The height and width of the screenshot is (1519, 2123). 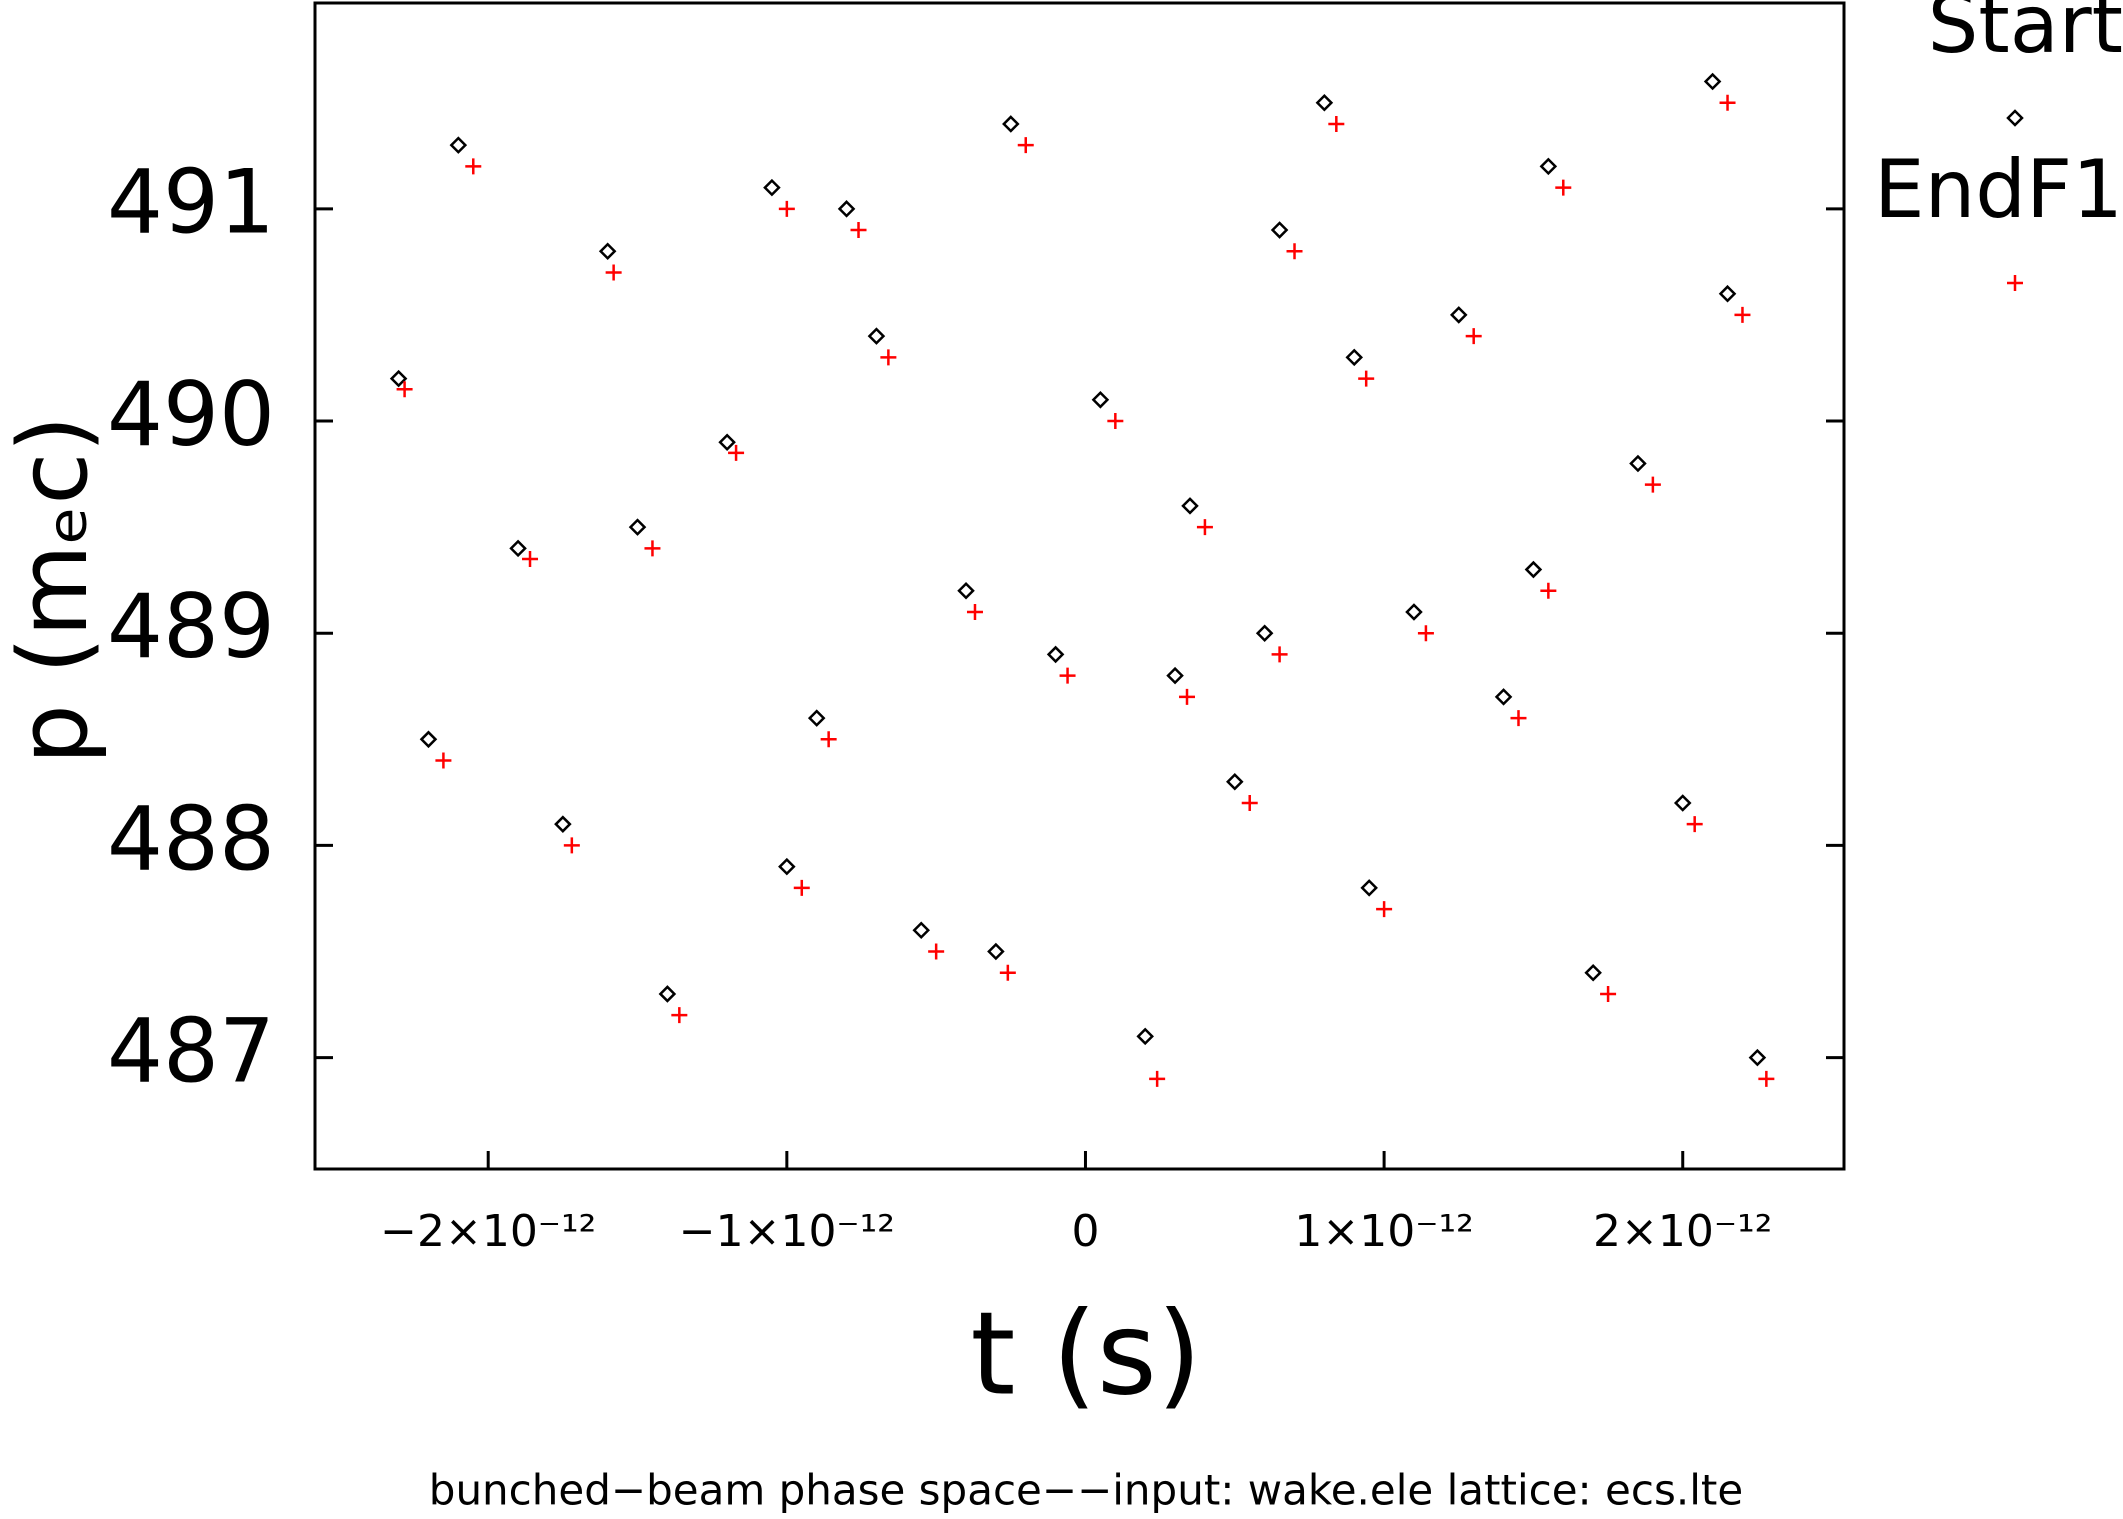 What do you see at coordinates (1085, 1231) in the screenshot?
I see `x-tick-label: 0` at bounding box center [1085, 1231].